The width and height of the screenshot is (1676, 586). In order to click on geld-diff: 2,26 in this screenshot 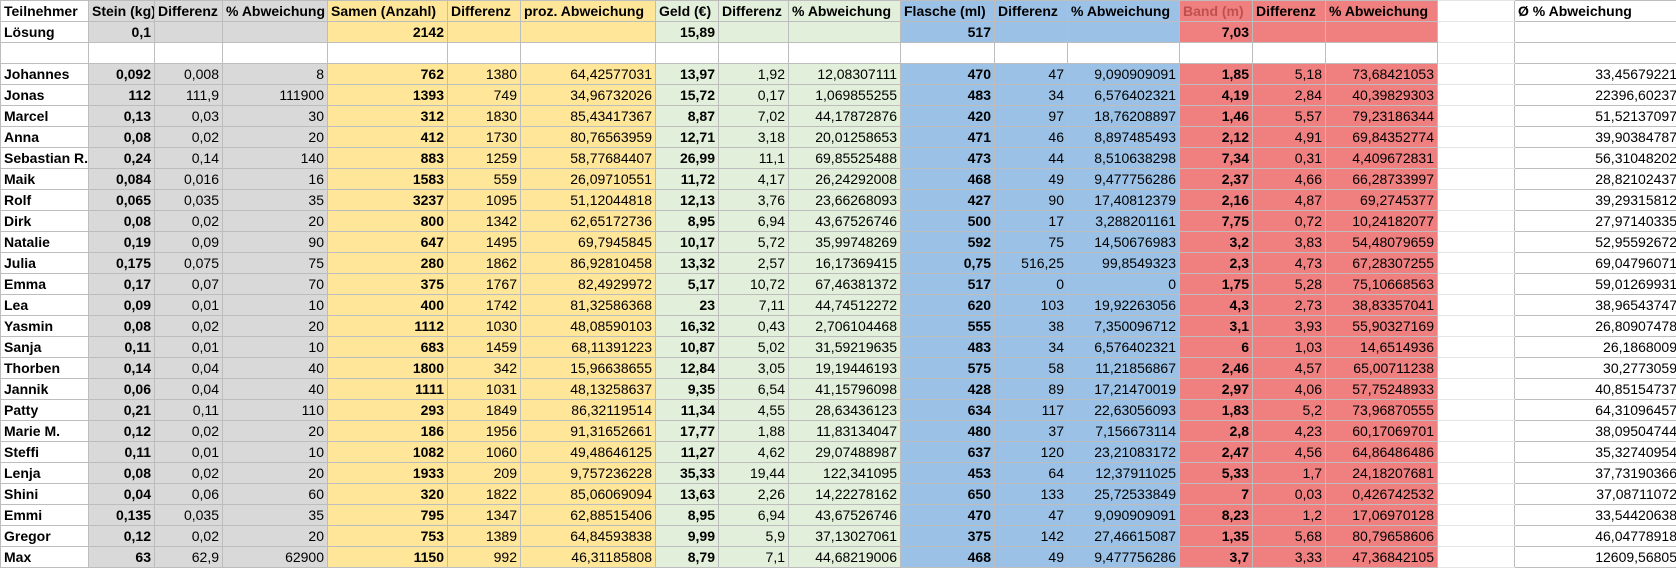, I will do `click(753, 494)`.